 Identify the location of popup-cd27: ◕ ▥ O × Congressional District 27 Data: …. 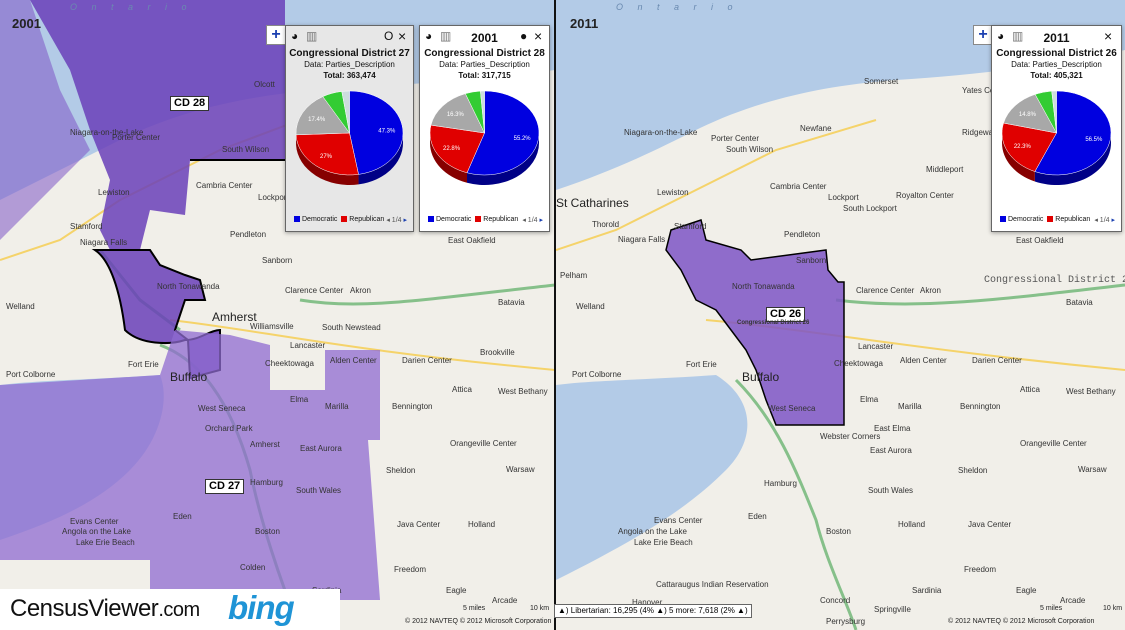
(349, 128).